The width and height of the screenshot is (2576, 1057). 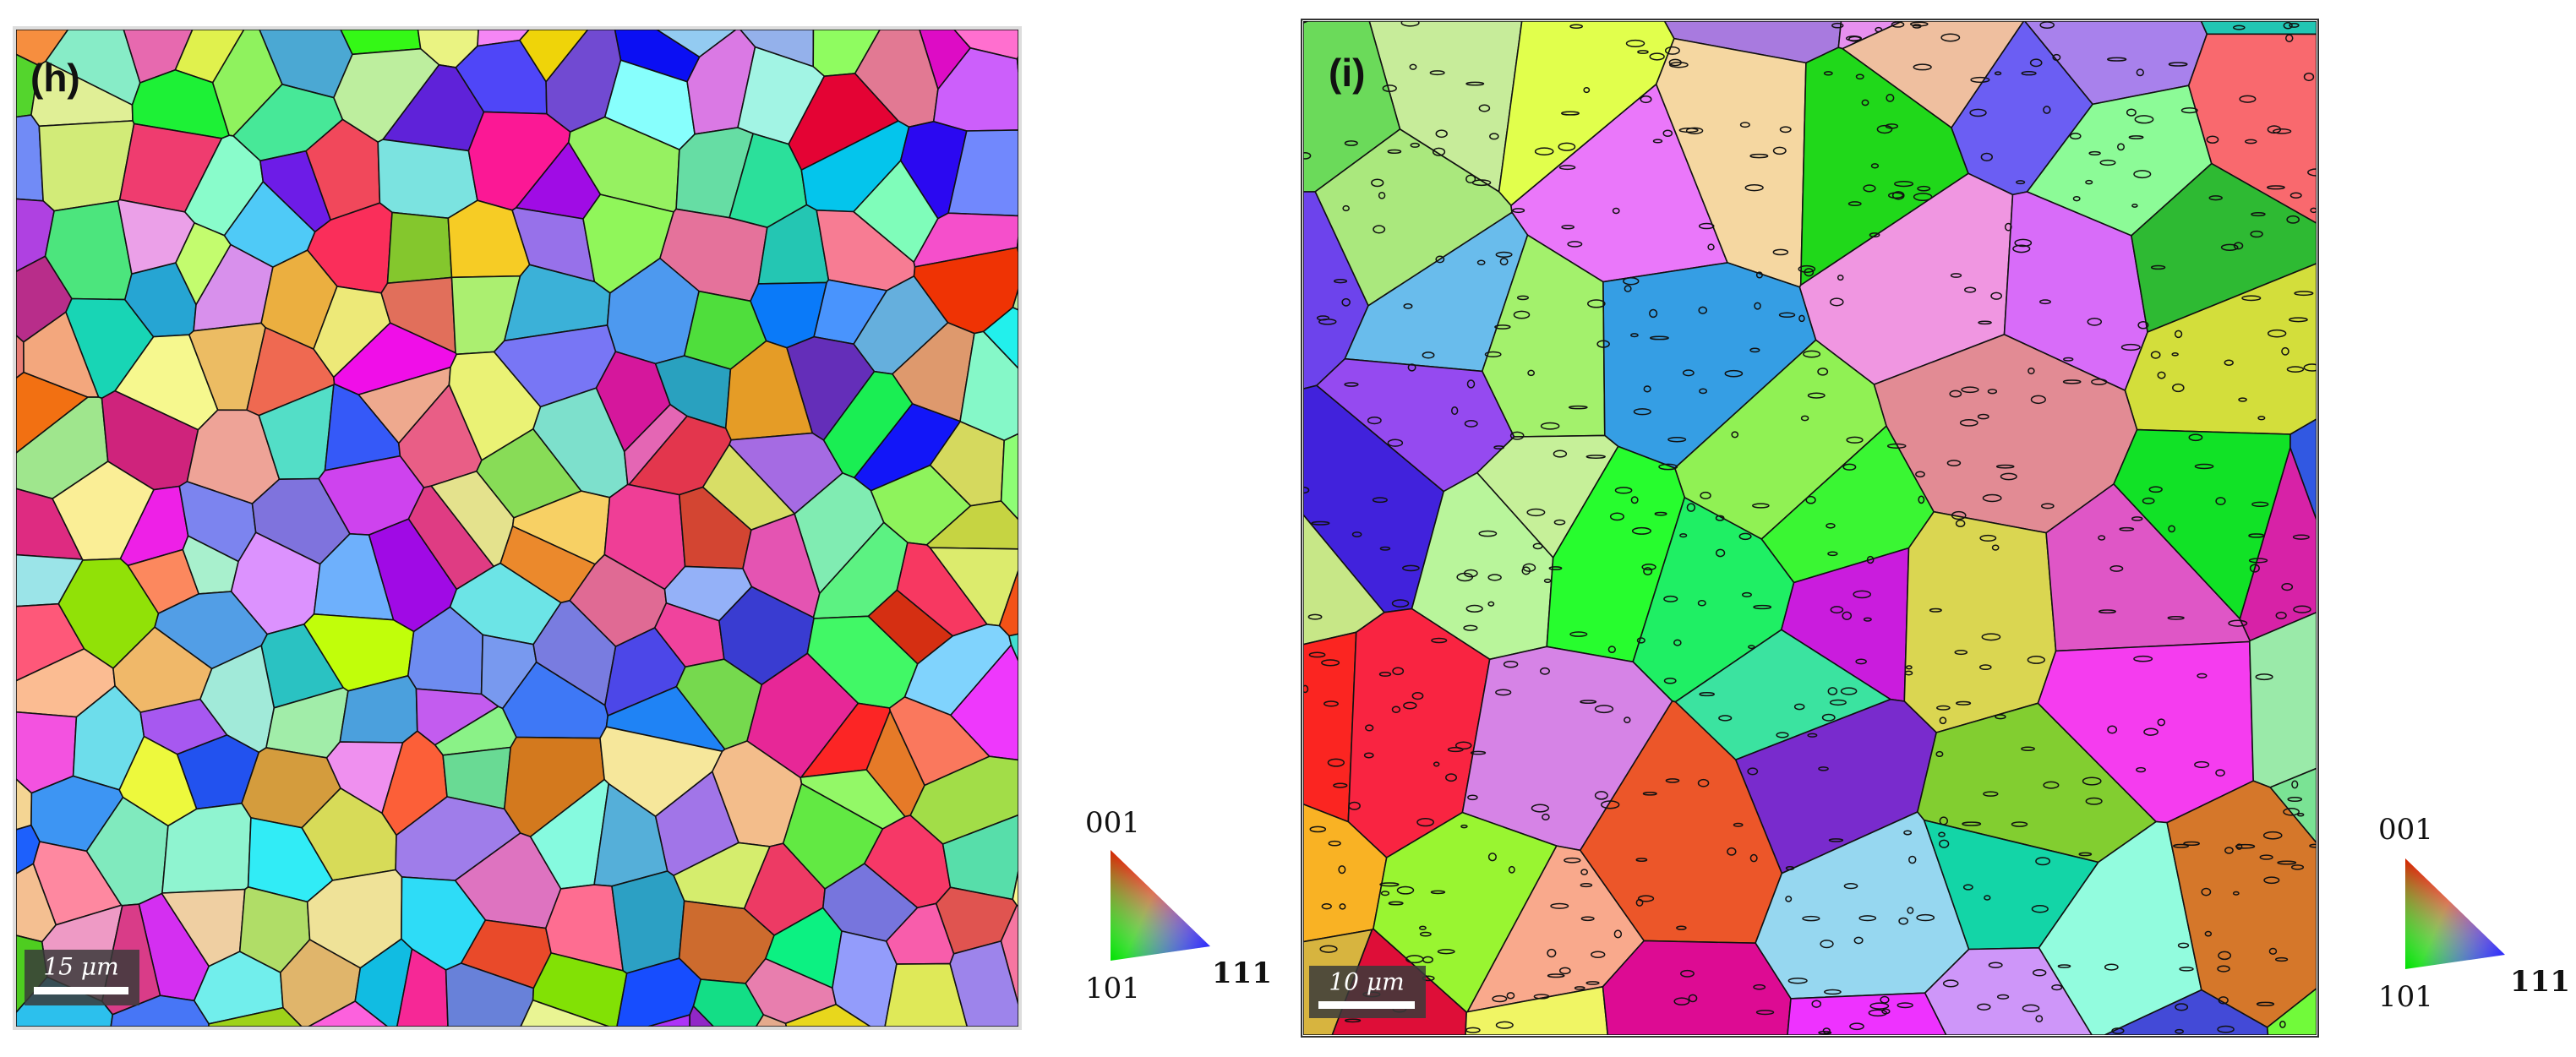 I want to click on scale-bar-box, so click(x=82, y=977).